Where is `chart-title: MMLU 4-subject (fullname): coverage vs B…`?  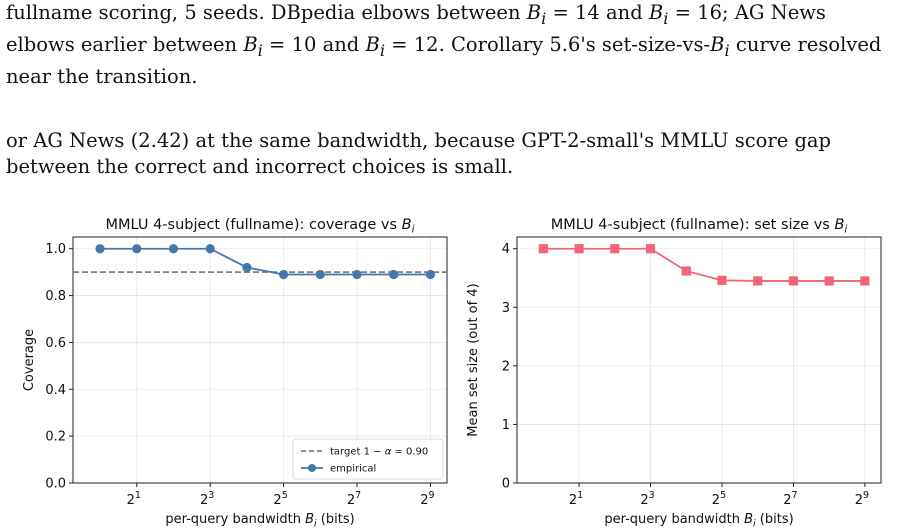 chart-title: MMLU 4-subject (fullname): coverage vs B… is located at coordinates (259, 226).